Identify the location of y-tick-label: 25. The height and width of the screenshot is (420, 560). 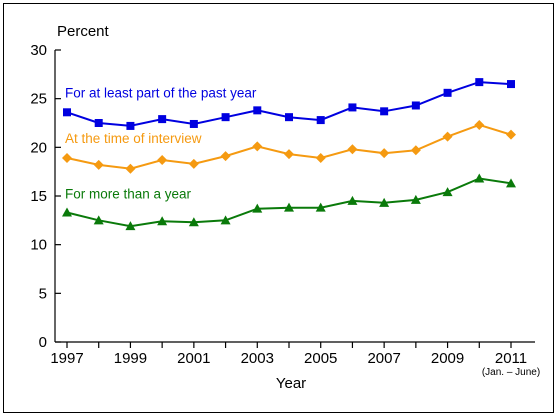
(38, 99).